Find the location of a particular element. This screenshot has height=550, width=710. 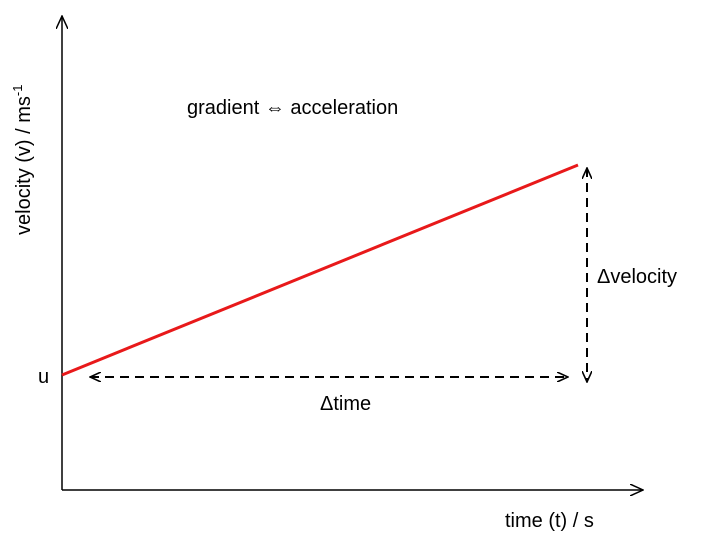

x-axis-label: time (t) / s is located at coordinates (549, 521).